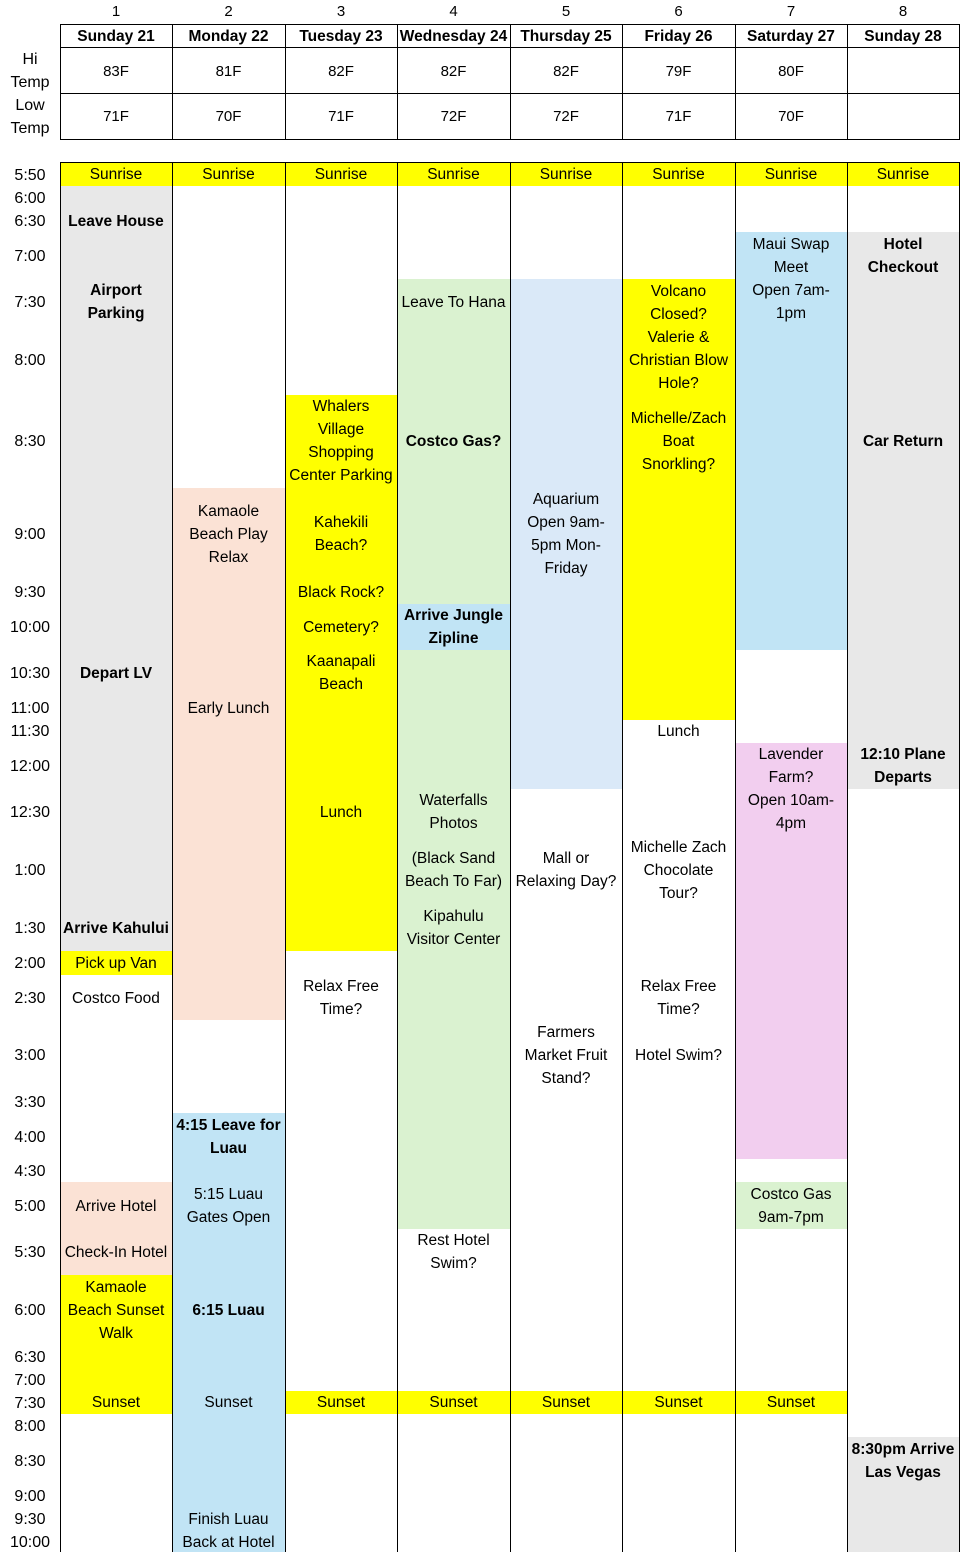 The width and height of the screenshot is (960, 1554). What do you see at coordinates (791, 36) in the screenshot?
I see `day-header: Saturday 27` at bounding box center [791, 36].